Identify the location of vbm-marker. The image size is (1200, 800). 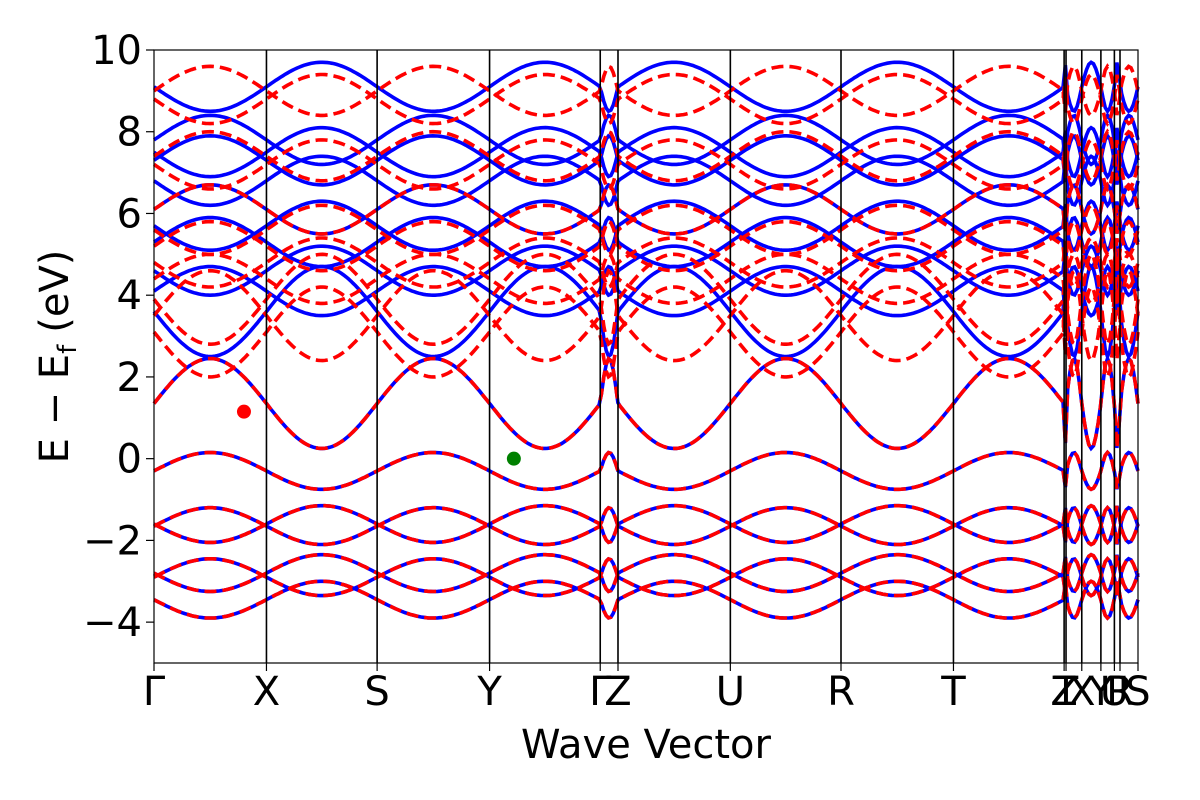
(513, 458).